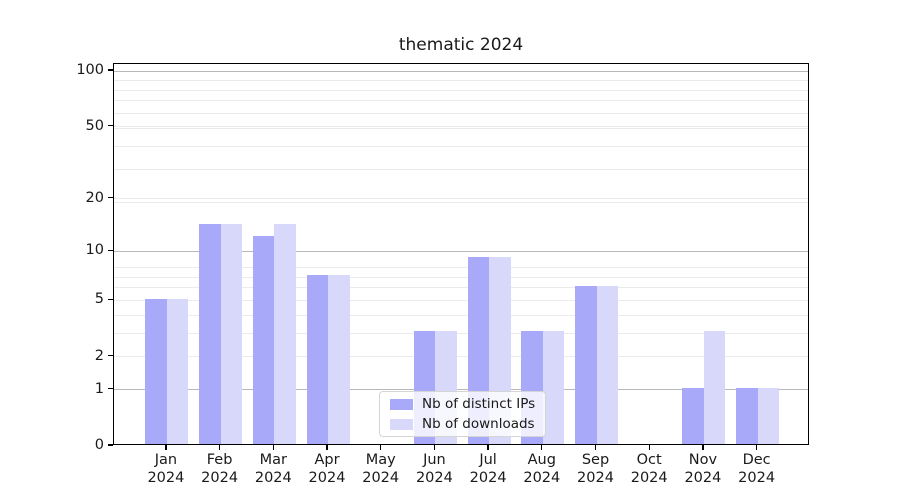 The image size is (900, 500). What do you see at coordinates (220, 469) in the screenshot?
I see `x-tick-label-feb: Feb 2024` at bounding box center [220, 469].